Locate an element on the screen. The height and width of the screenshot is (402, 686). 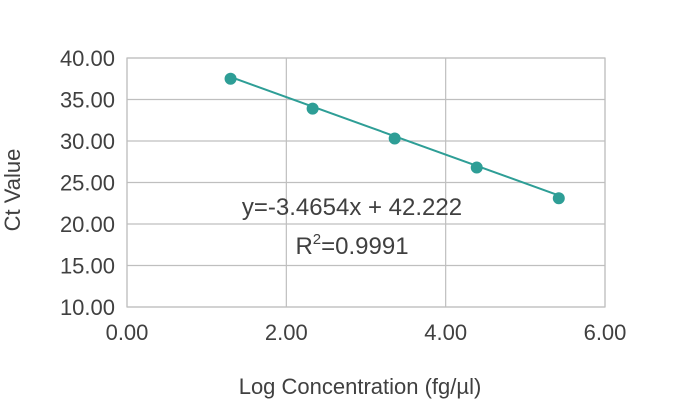
r-squared-label: R2=0.9991 is located at coordinates (351, 245).